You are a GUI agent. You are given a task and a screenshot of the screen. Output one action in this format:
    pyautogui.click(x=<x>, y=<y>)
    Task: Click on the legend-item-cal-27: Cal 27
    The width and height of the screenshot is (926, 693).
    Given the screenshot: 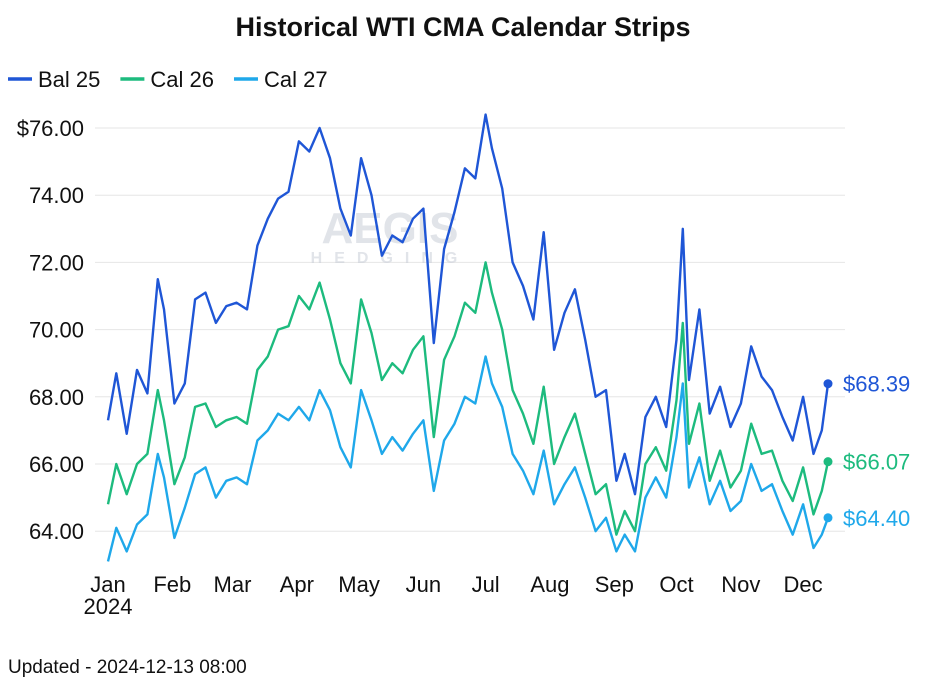 What is the action you would take?
    pyautogui.click(x=280, y=79)
    